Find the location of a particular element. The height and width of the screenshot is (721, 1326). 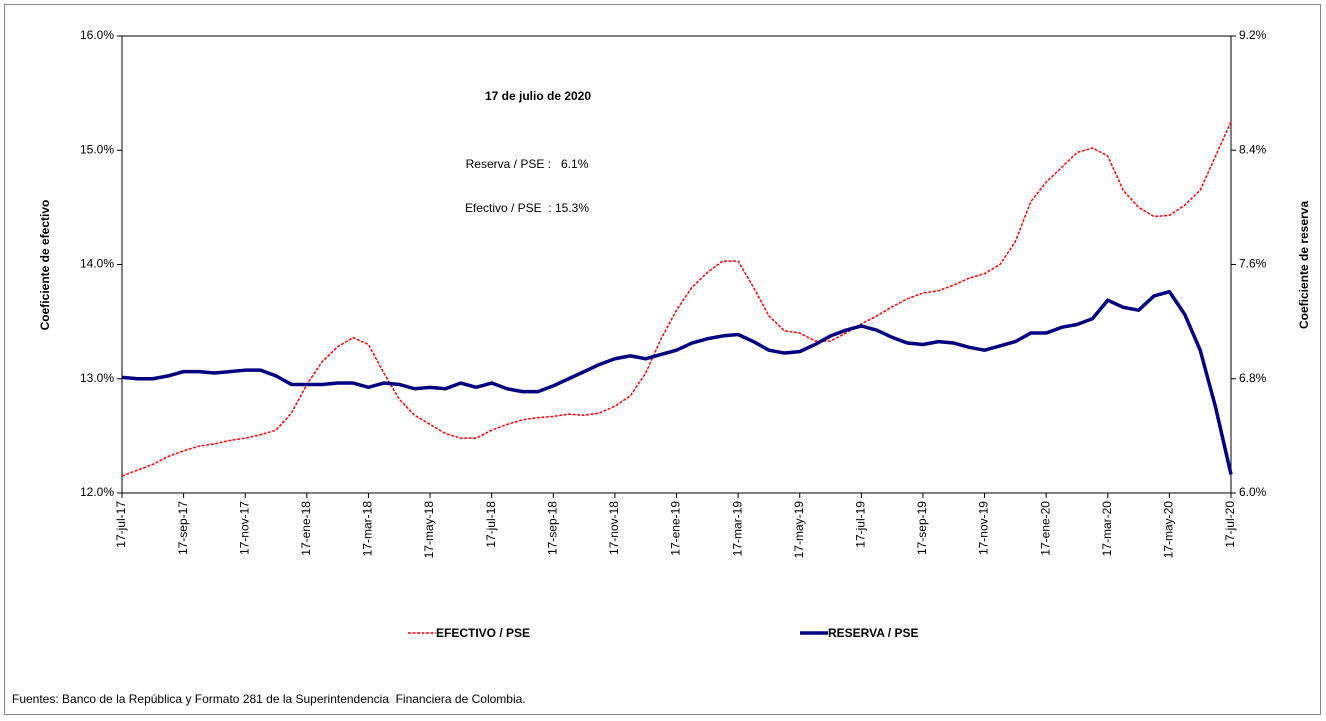

x-tick-label: 17-may-19 is located at coordinates (799, 530).